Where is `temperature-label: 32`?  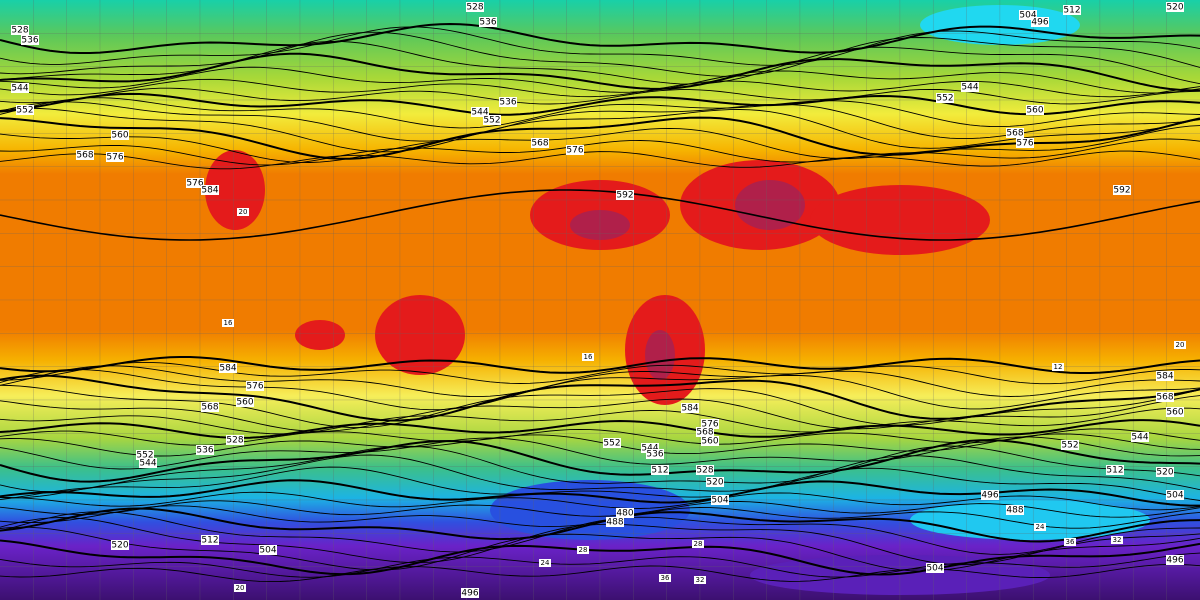
temperature-label: 32 is located at coordinates (700, 580).